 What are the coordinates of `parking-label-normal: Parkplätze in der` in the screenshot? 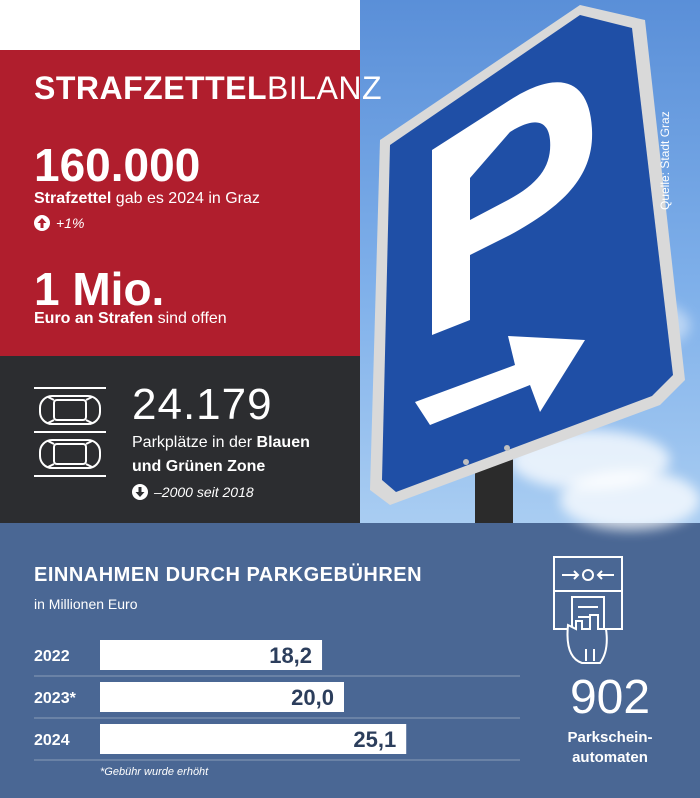 It's located at (194, 442).